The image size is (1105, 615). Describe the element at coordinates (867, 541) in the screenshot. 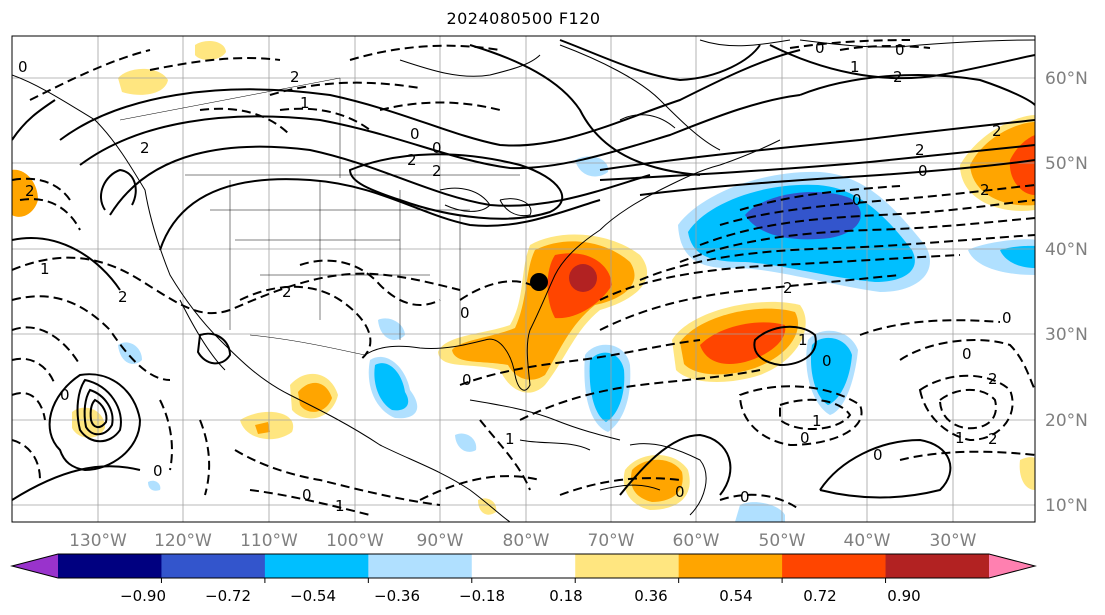

I see `lon-label: 40°W` at that location.